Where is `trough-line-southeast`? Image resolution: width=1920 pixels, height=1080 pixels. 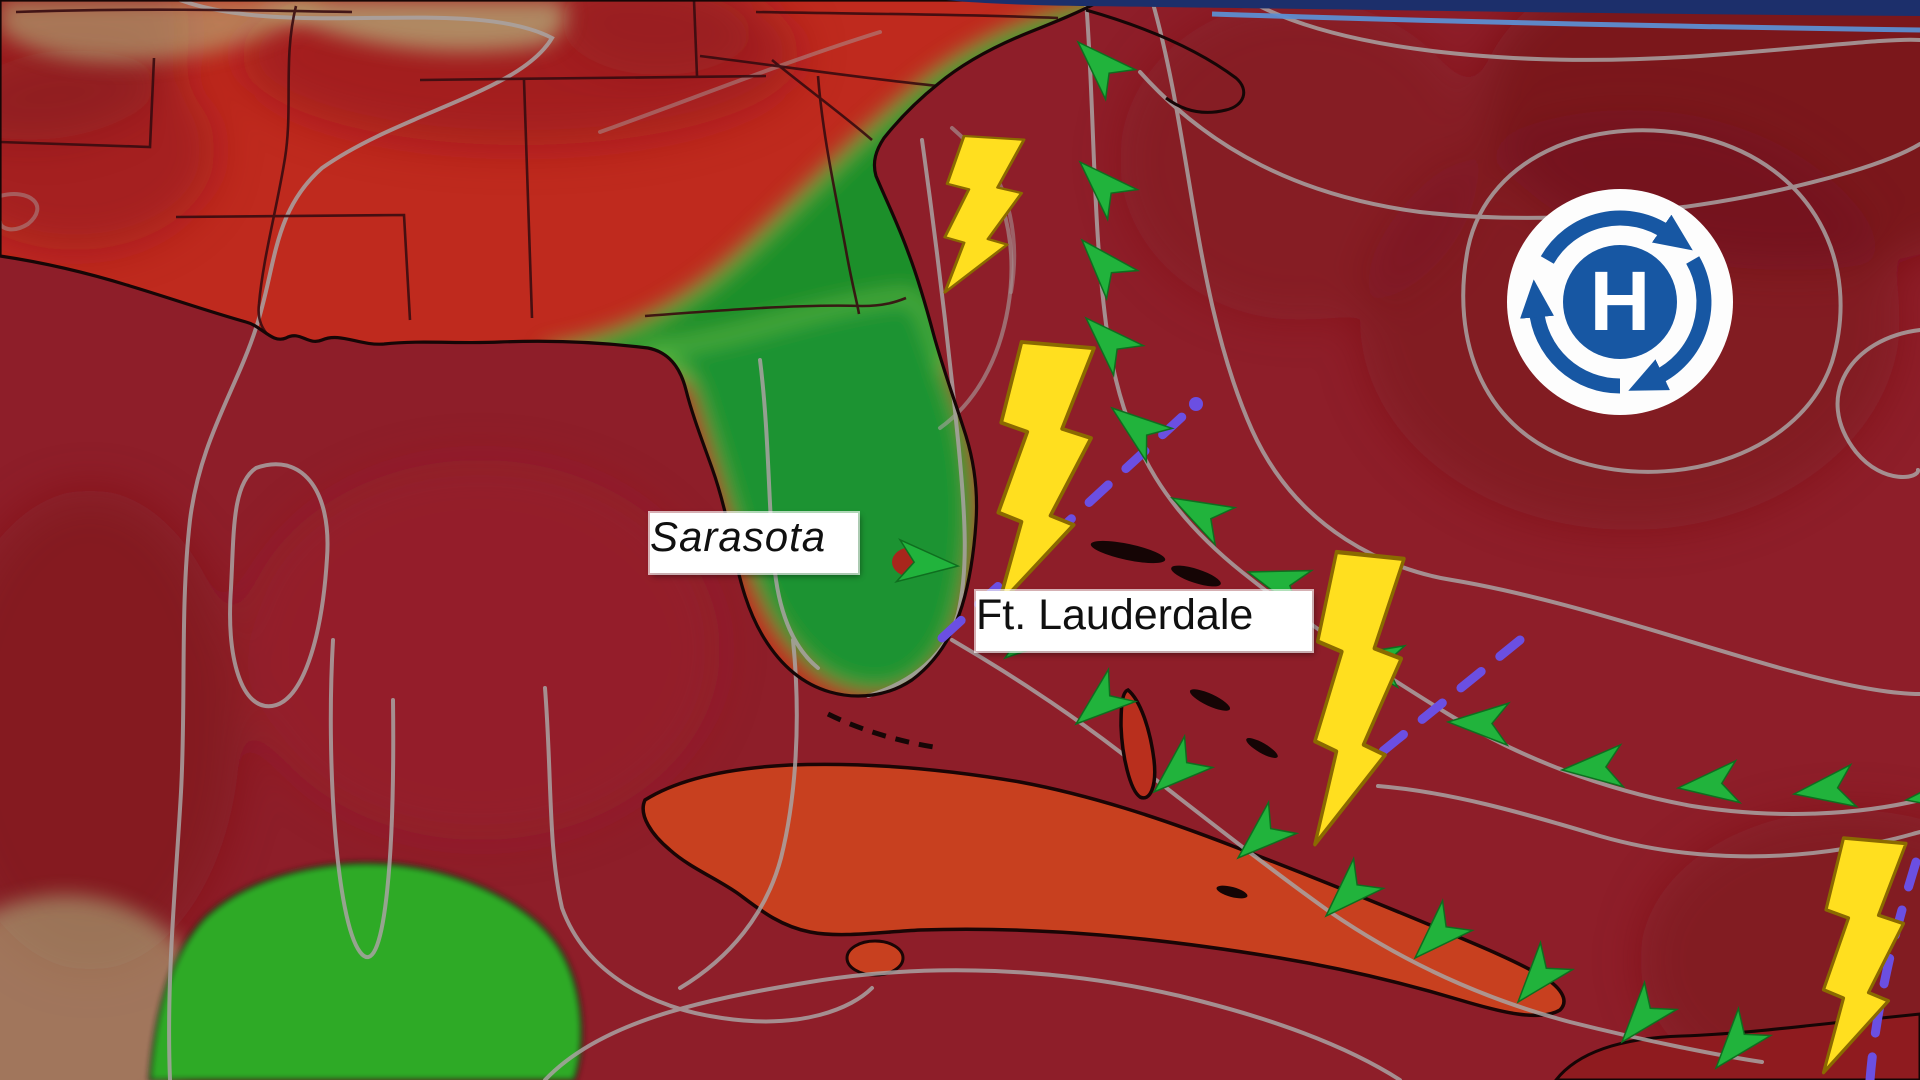 trough-line-southeast is located at coordinates (1892, 968).